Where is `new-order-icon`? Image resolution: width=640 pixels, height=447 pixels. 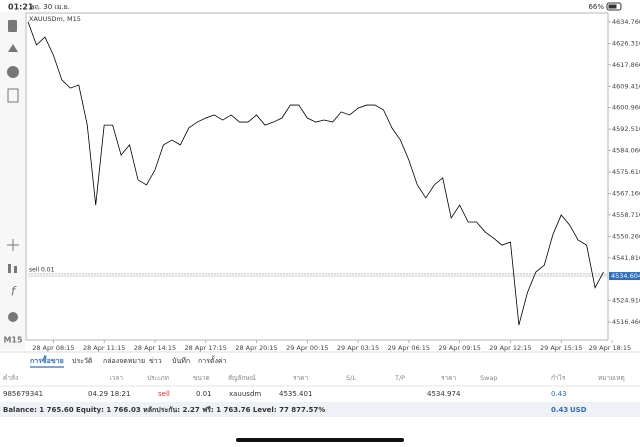
new-order-icon is located at coordinates (13, 95).